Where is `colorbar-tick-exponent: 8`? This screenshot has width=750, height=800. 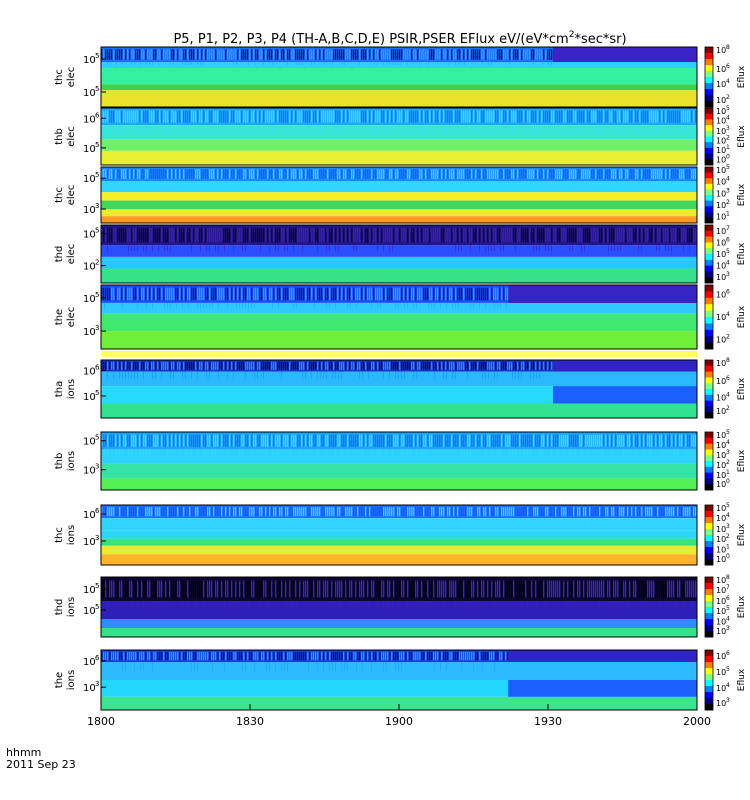
colorbar-tick-exponent: 8 is located at coordinates (728, 577).